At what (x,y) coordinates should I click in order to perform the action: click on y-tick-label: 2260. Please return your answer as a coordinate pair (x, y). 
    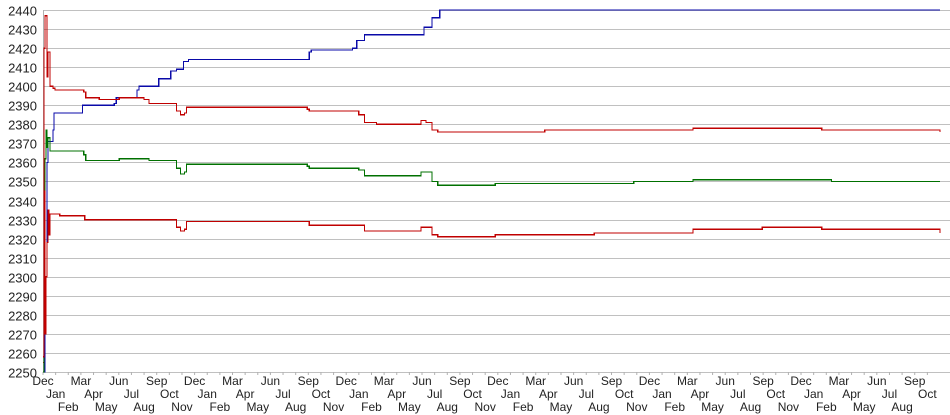
    Looking at the image, I should click on (22, 354).